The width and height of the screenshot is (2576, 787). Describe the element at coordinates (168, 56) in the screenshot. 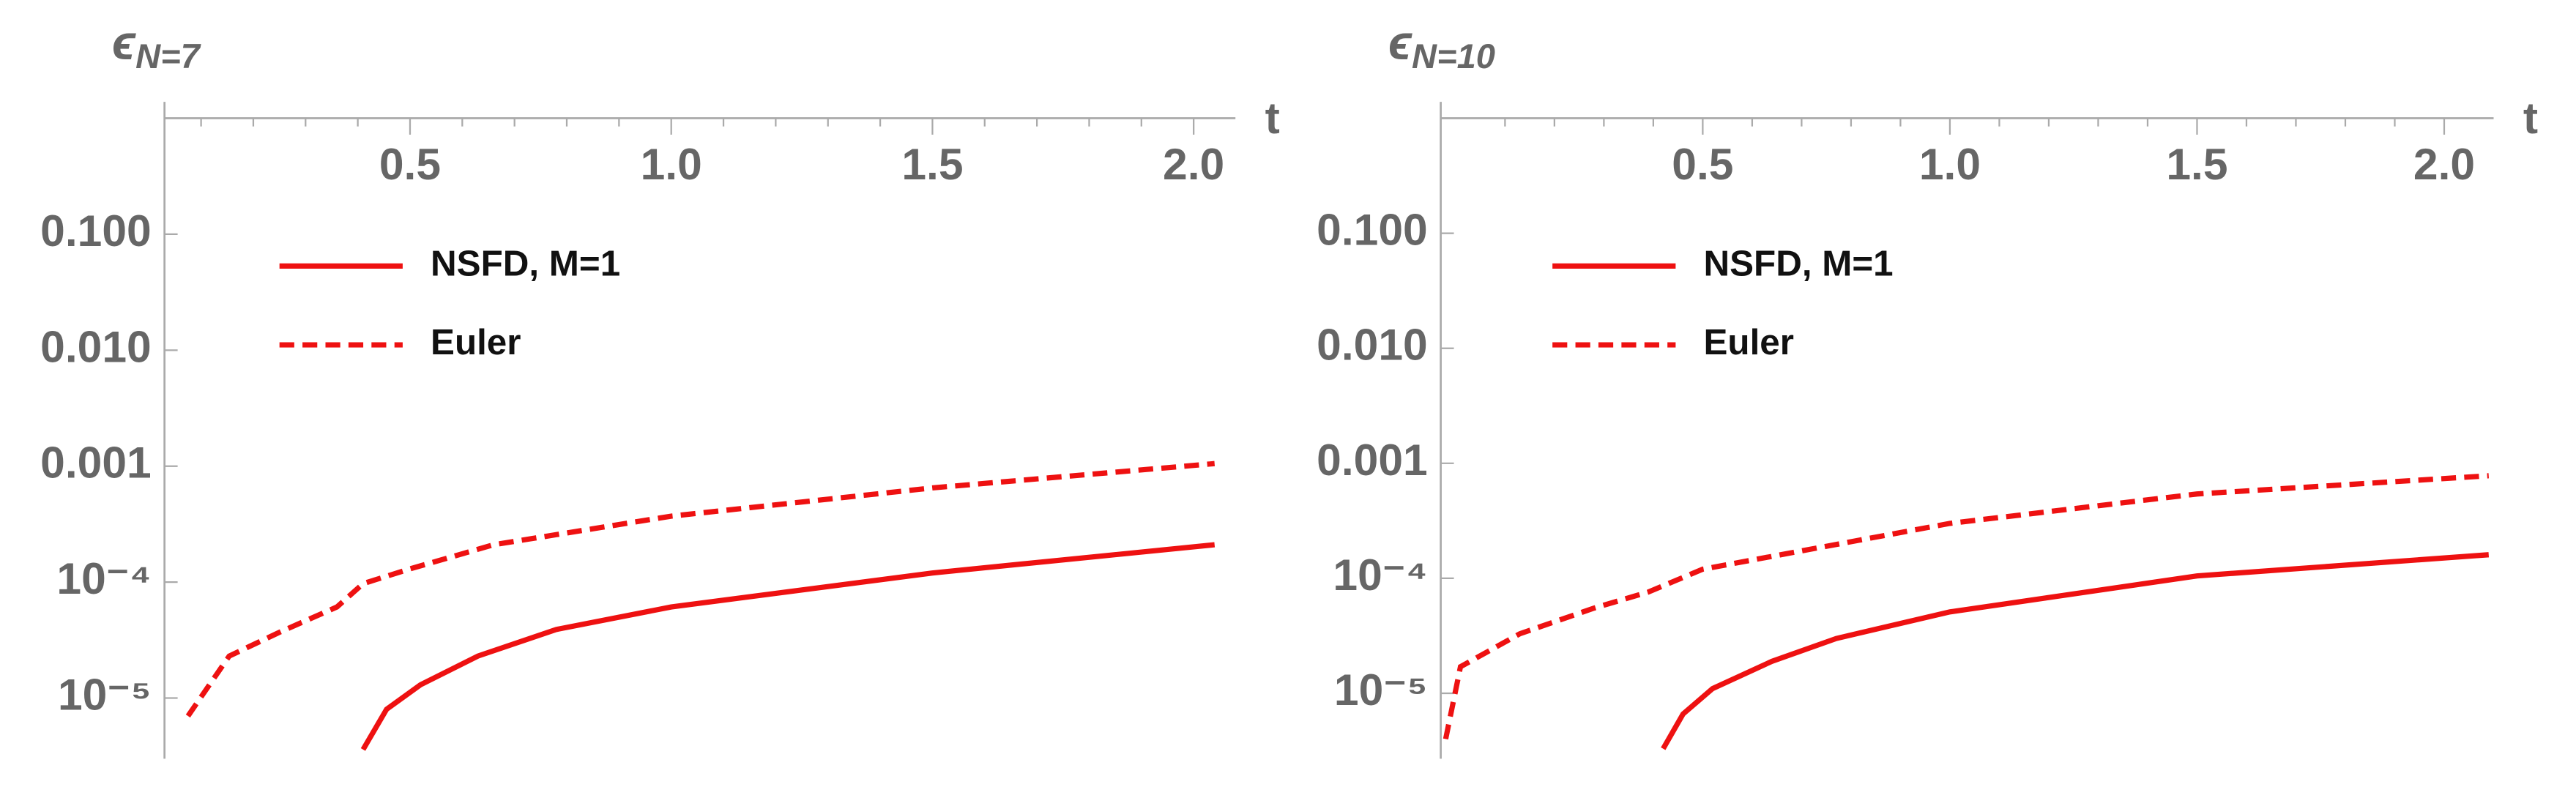

I see `title-subscript: N=7` at that location.